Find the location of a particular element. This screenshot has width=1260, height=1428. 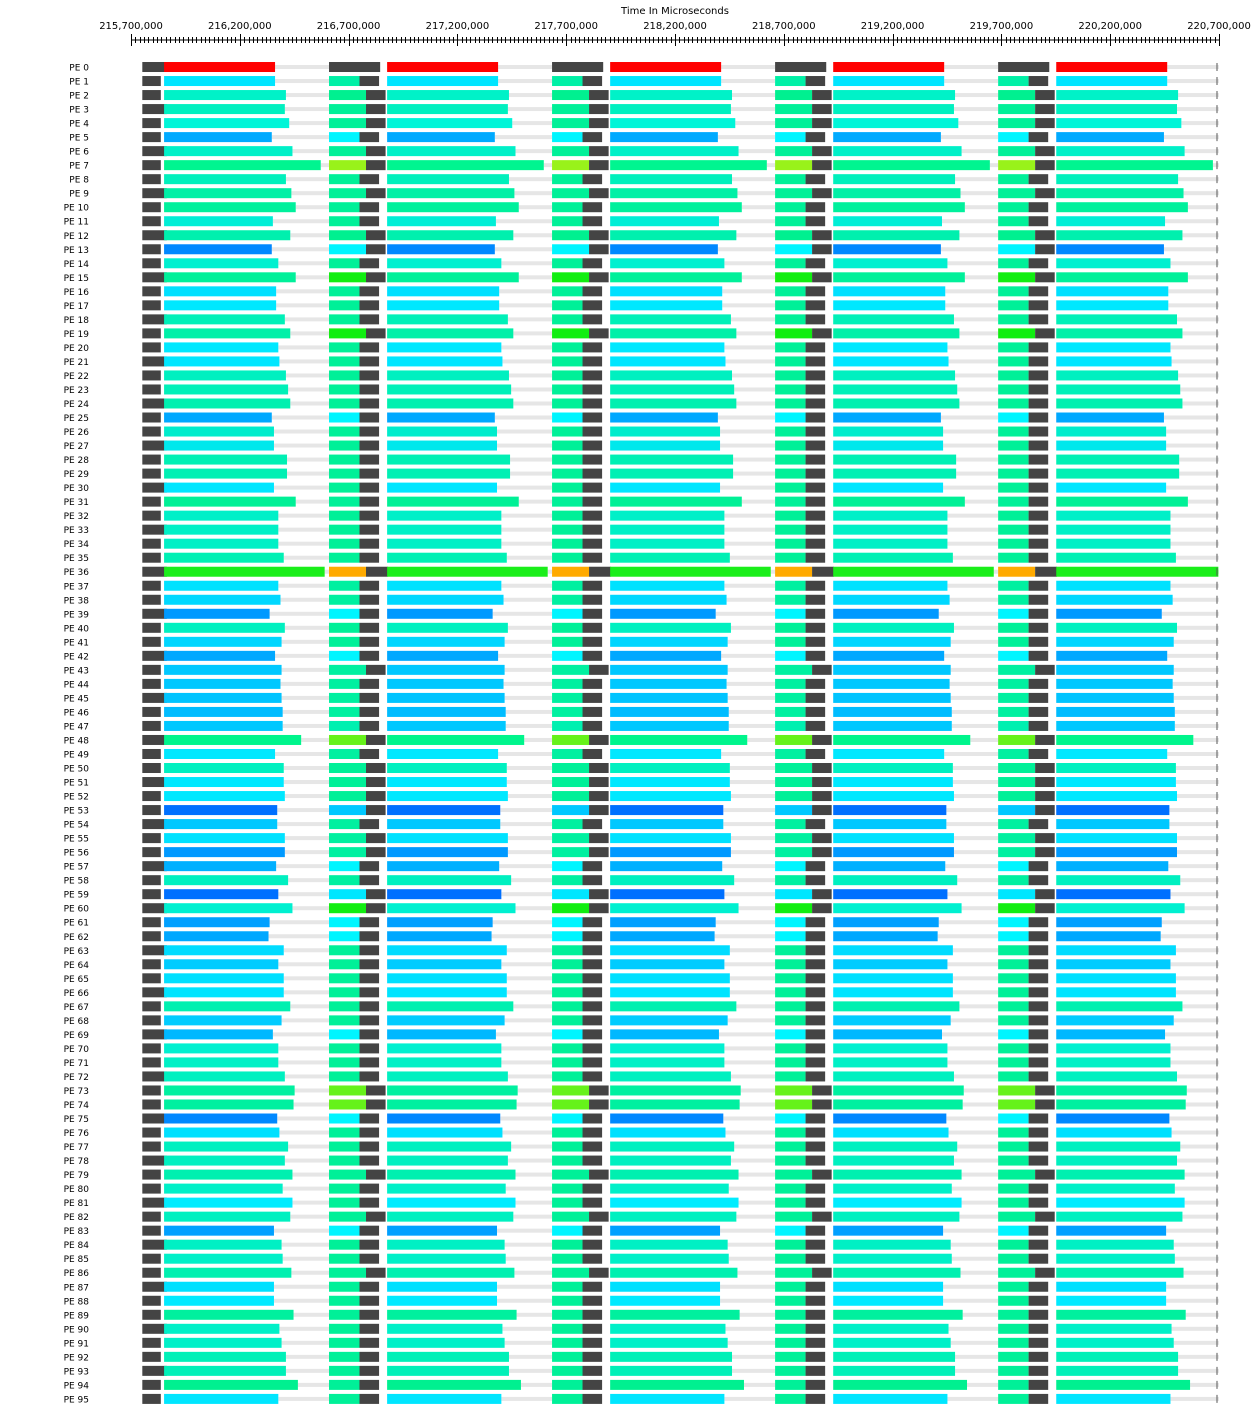

row-label: PE 4 is located at coordinates (79, 125).